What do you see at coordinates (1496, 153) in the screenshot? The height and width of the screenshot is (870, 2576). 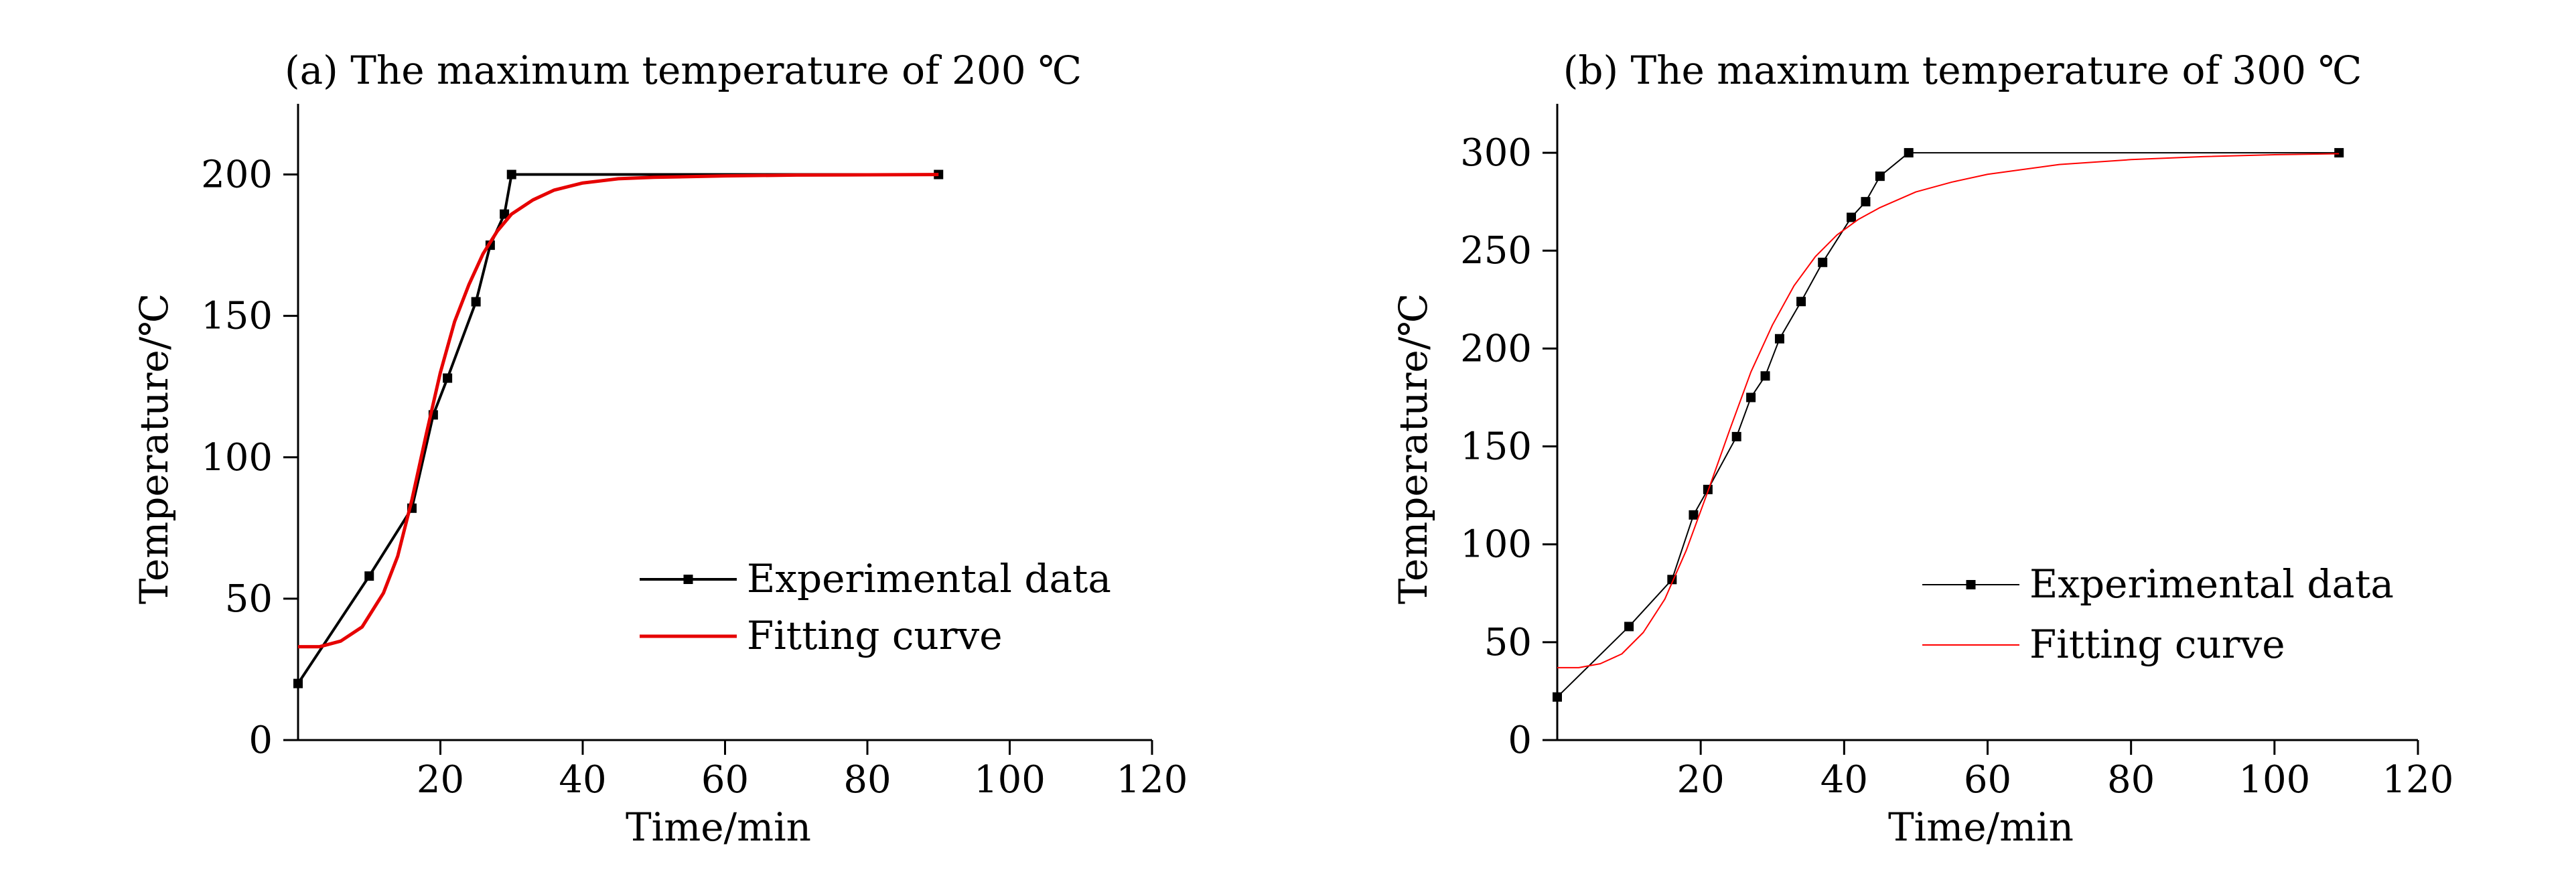 I see `y-tick-label: 300` at bounding box center [1496, 153].